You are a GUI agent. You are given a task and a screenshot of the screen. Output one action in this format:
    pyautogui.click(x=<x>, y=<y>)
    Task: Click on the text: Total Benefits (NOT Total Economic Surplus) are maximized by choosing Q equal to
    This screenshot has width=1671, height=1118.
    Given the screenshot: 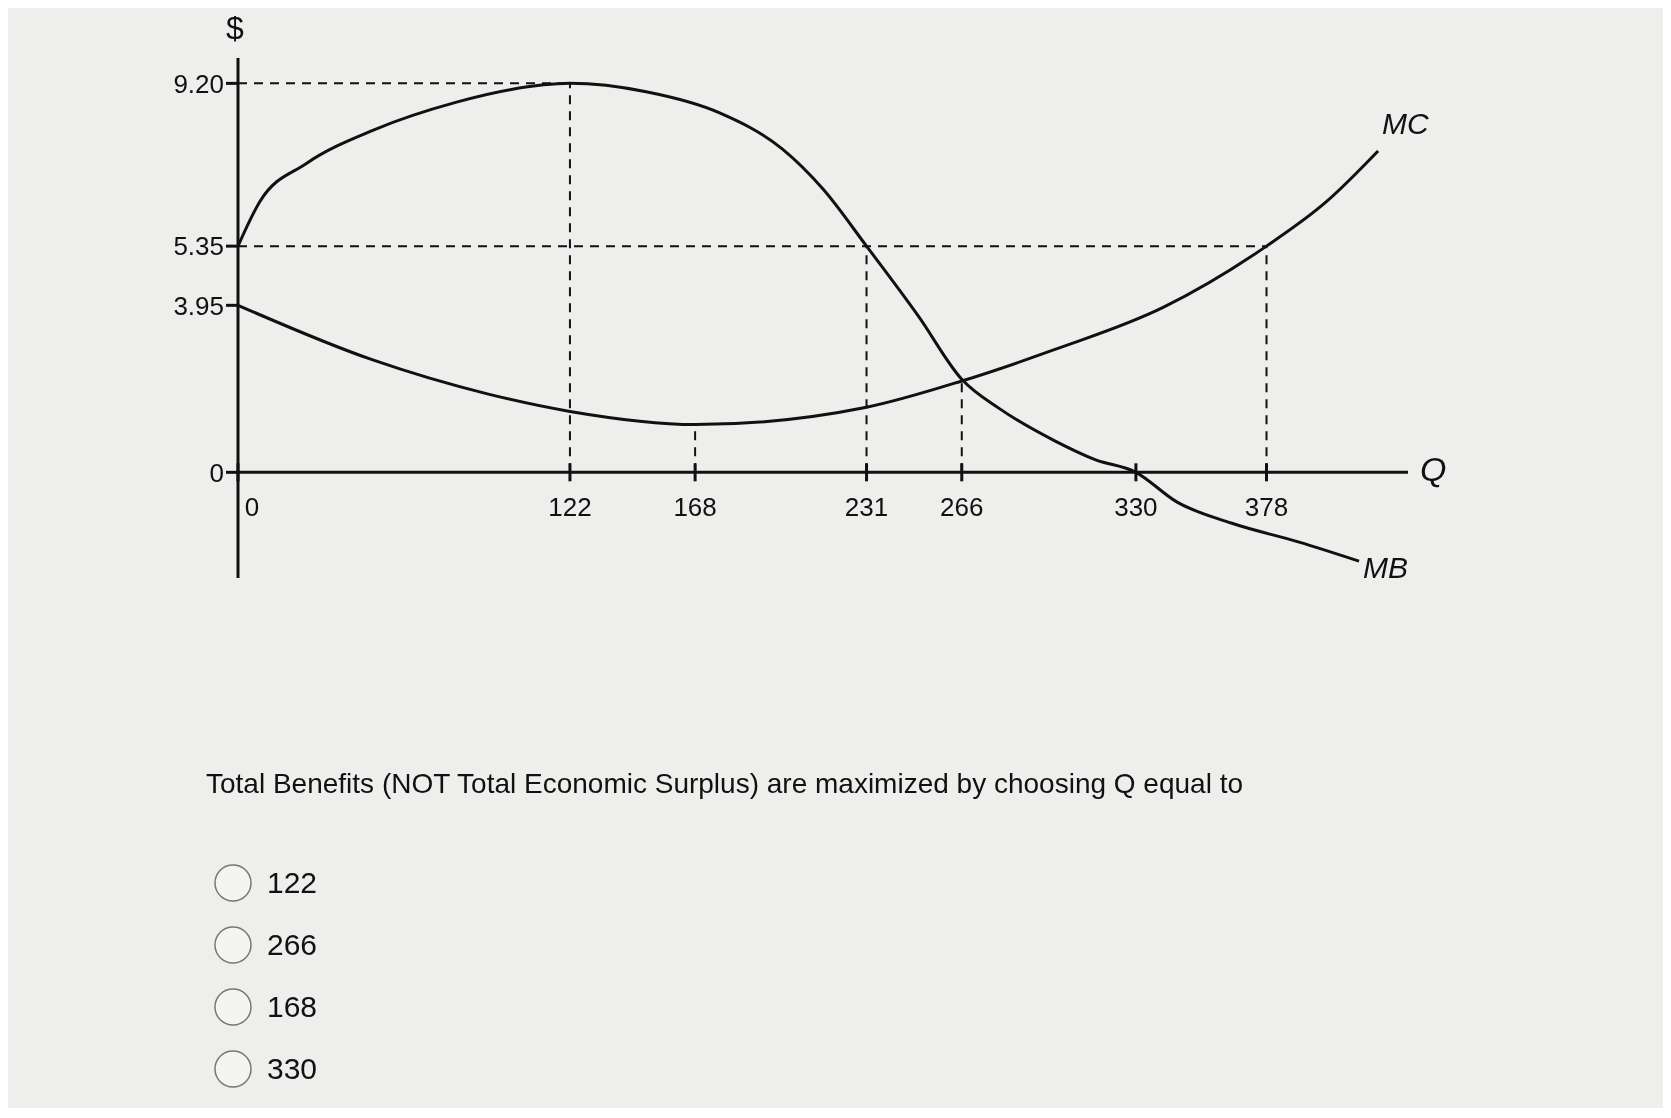 What is the action you would take?
    pyautogui.click(x=724, y=784)
    